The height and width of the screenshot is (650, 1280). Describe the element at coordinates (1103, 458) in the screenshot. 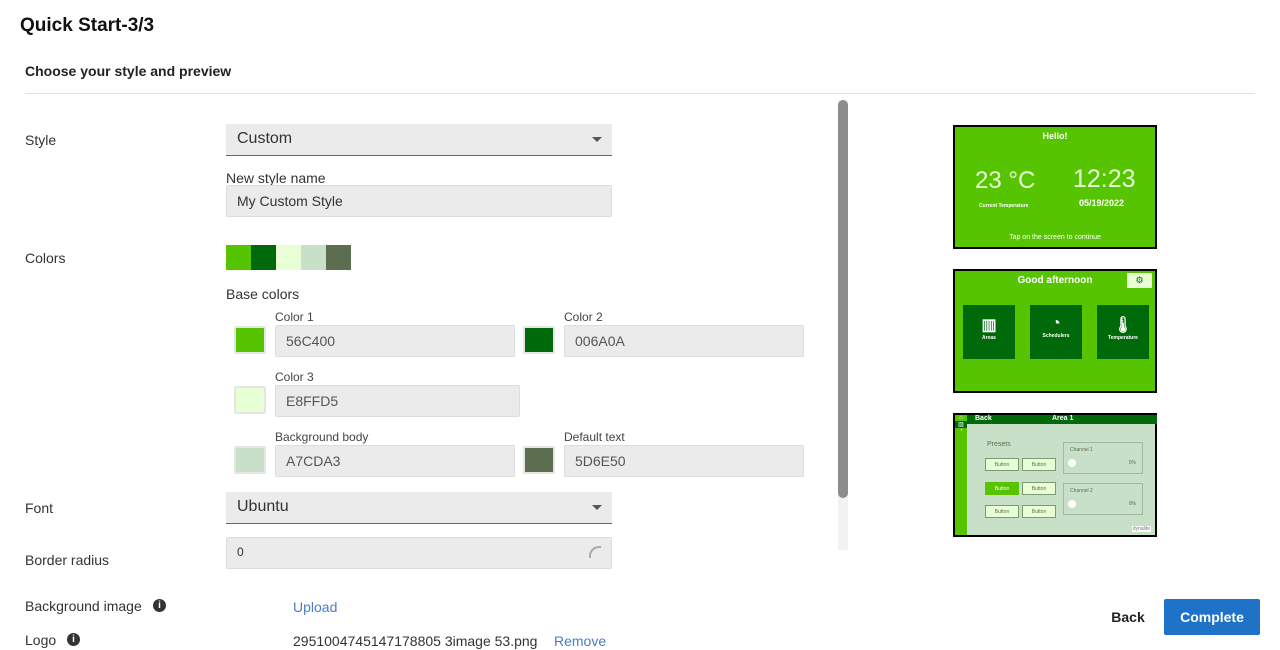

I see `preview-channel-1: Channel 1 0%` at that location.